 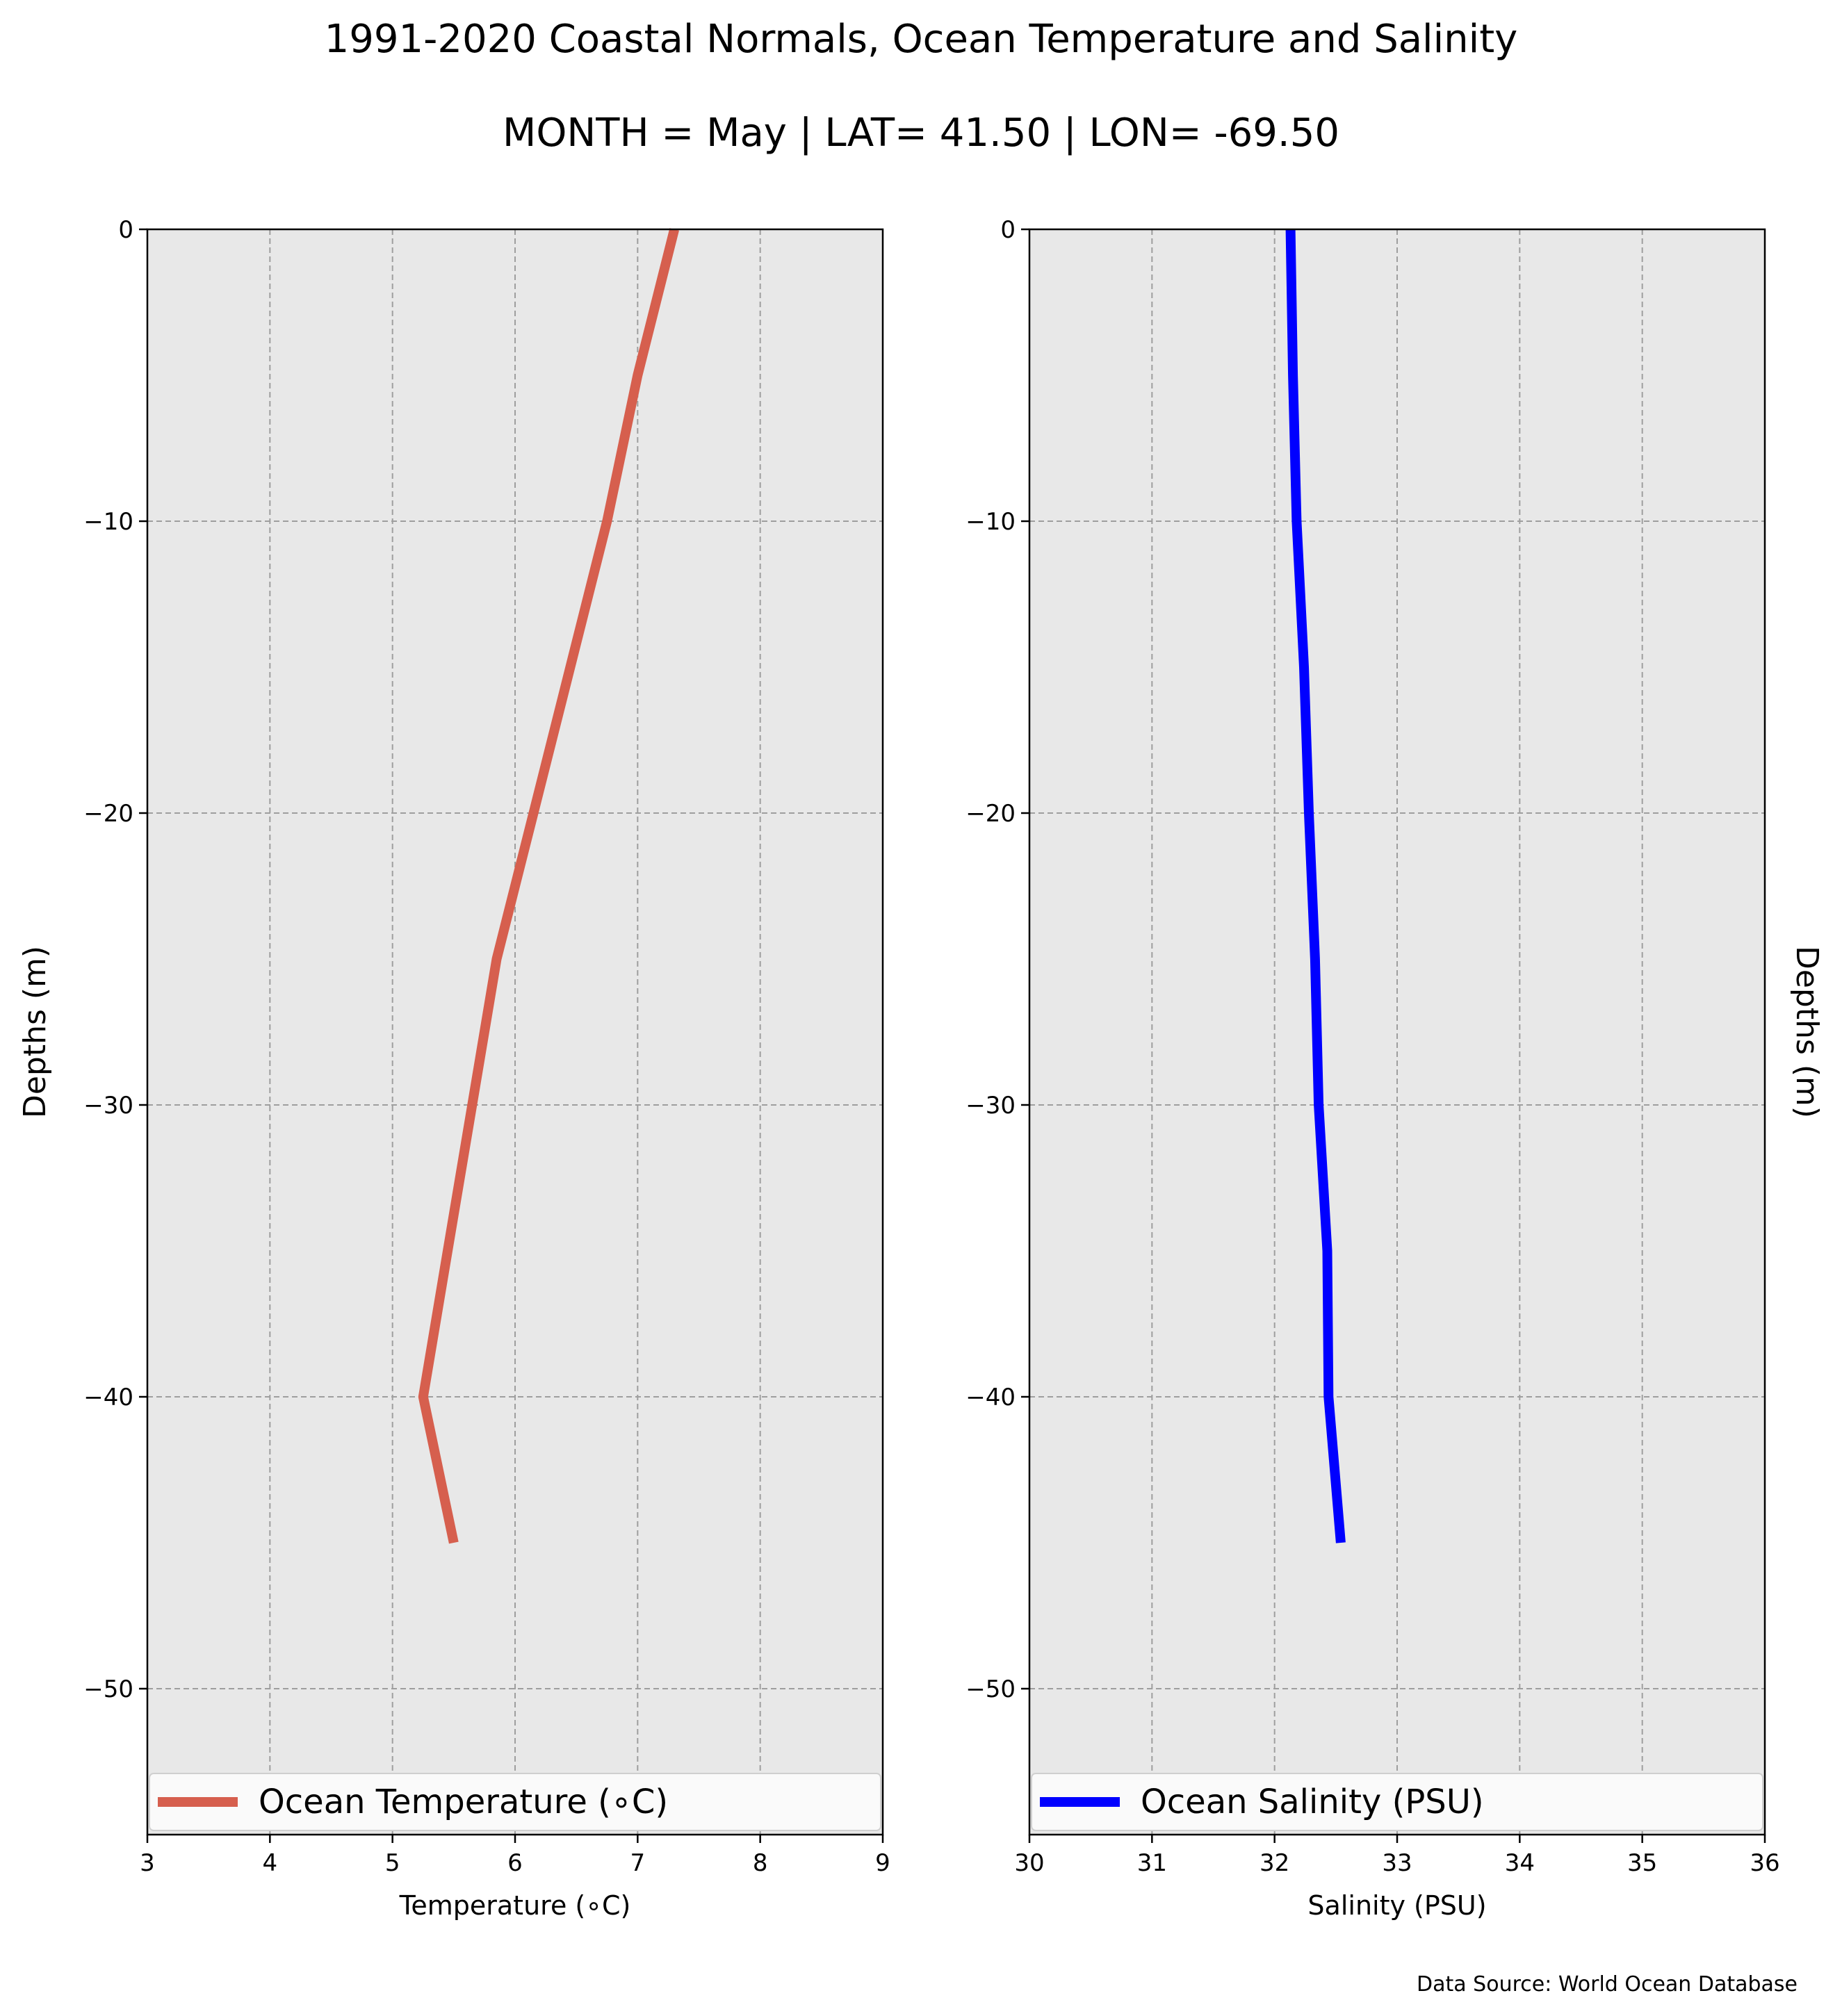 I want to click on temperature-legend, so click(x=515, y=1802).